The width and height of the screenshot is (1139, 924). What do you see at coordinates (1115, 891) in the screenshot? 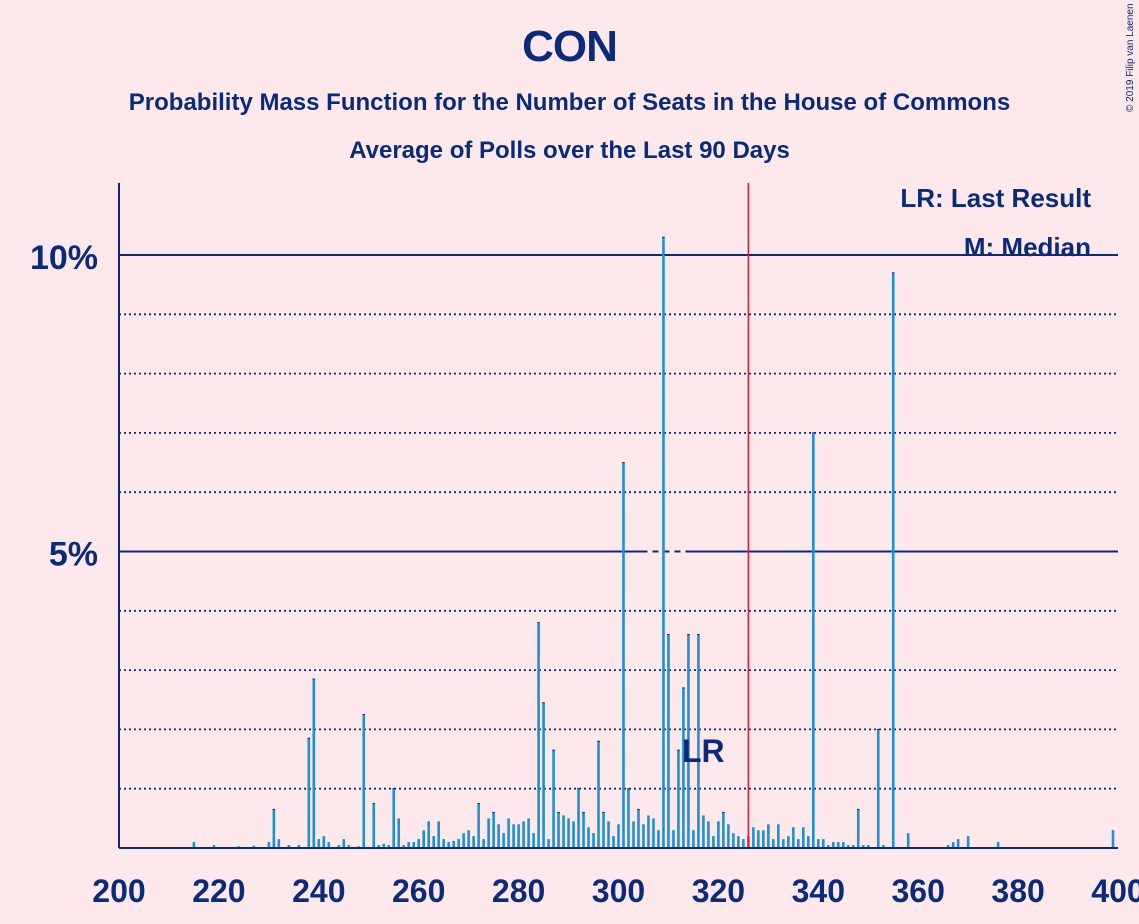
I see `x-tick-label: 400` at bounding box center [1115, 891].